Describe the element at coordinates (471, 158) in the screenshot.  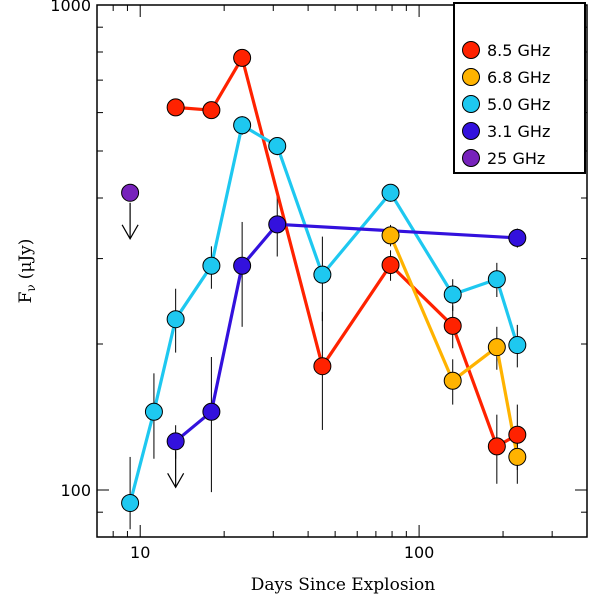
I see `legend-marker-25-ghz` at that location.